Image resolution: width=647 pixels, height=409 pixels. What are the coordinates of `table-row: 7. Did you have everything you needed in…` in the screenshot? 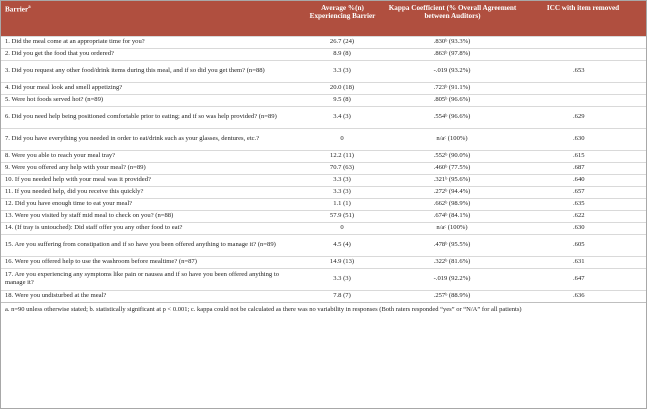 It's located at (323, 138).